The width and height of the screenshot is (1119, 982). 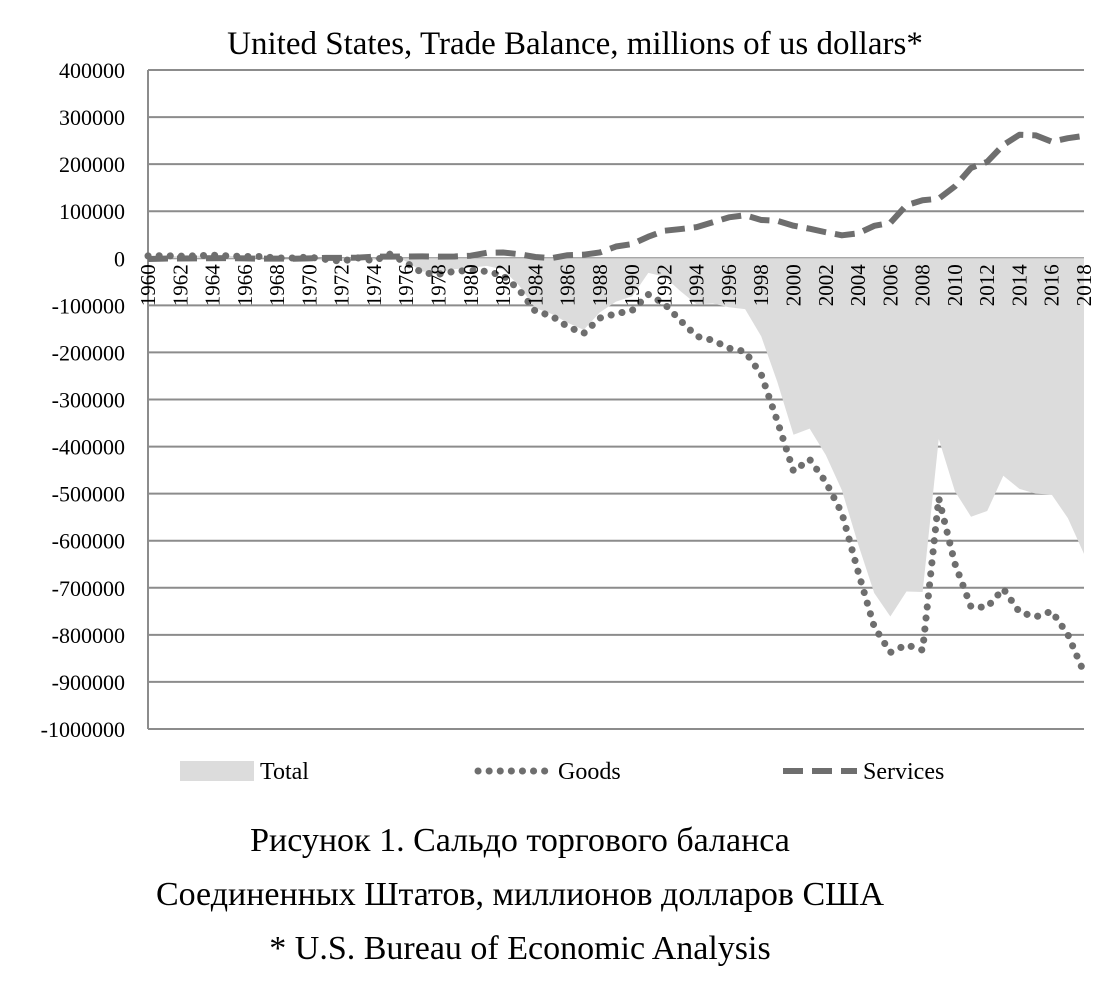 What do you see at coordinates (92, 211) in the screenshot?
I see `y-tick-label: 100000` at bounding box center [92, 211].